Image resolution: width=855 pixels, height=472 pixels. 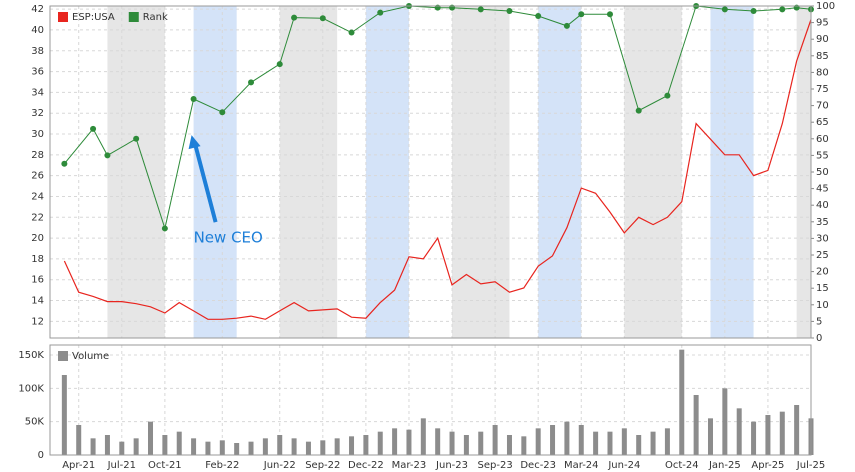 I want to click on x-tick-label: Oct-24, so click(x=682, y=465).